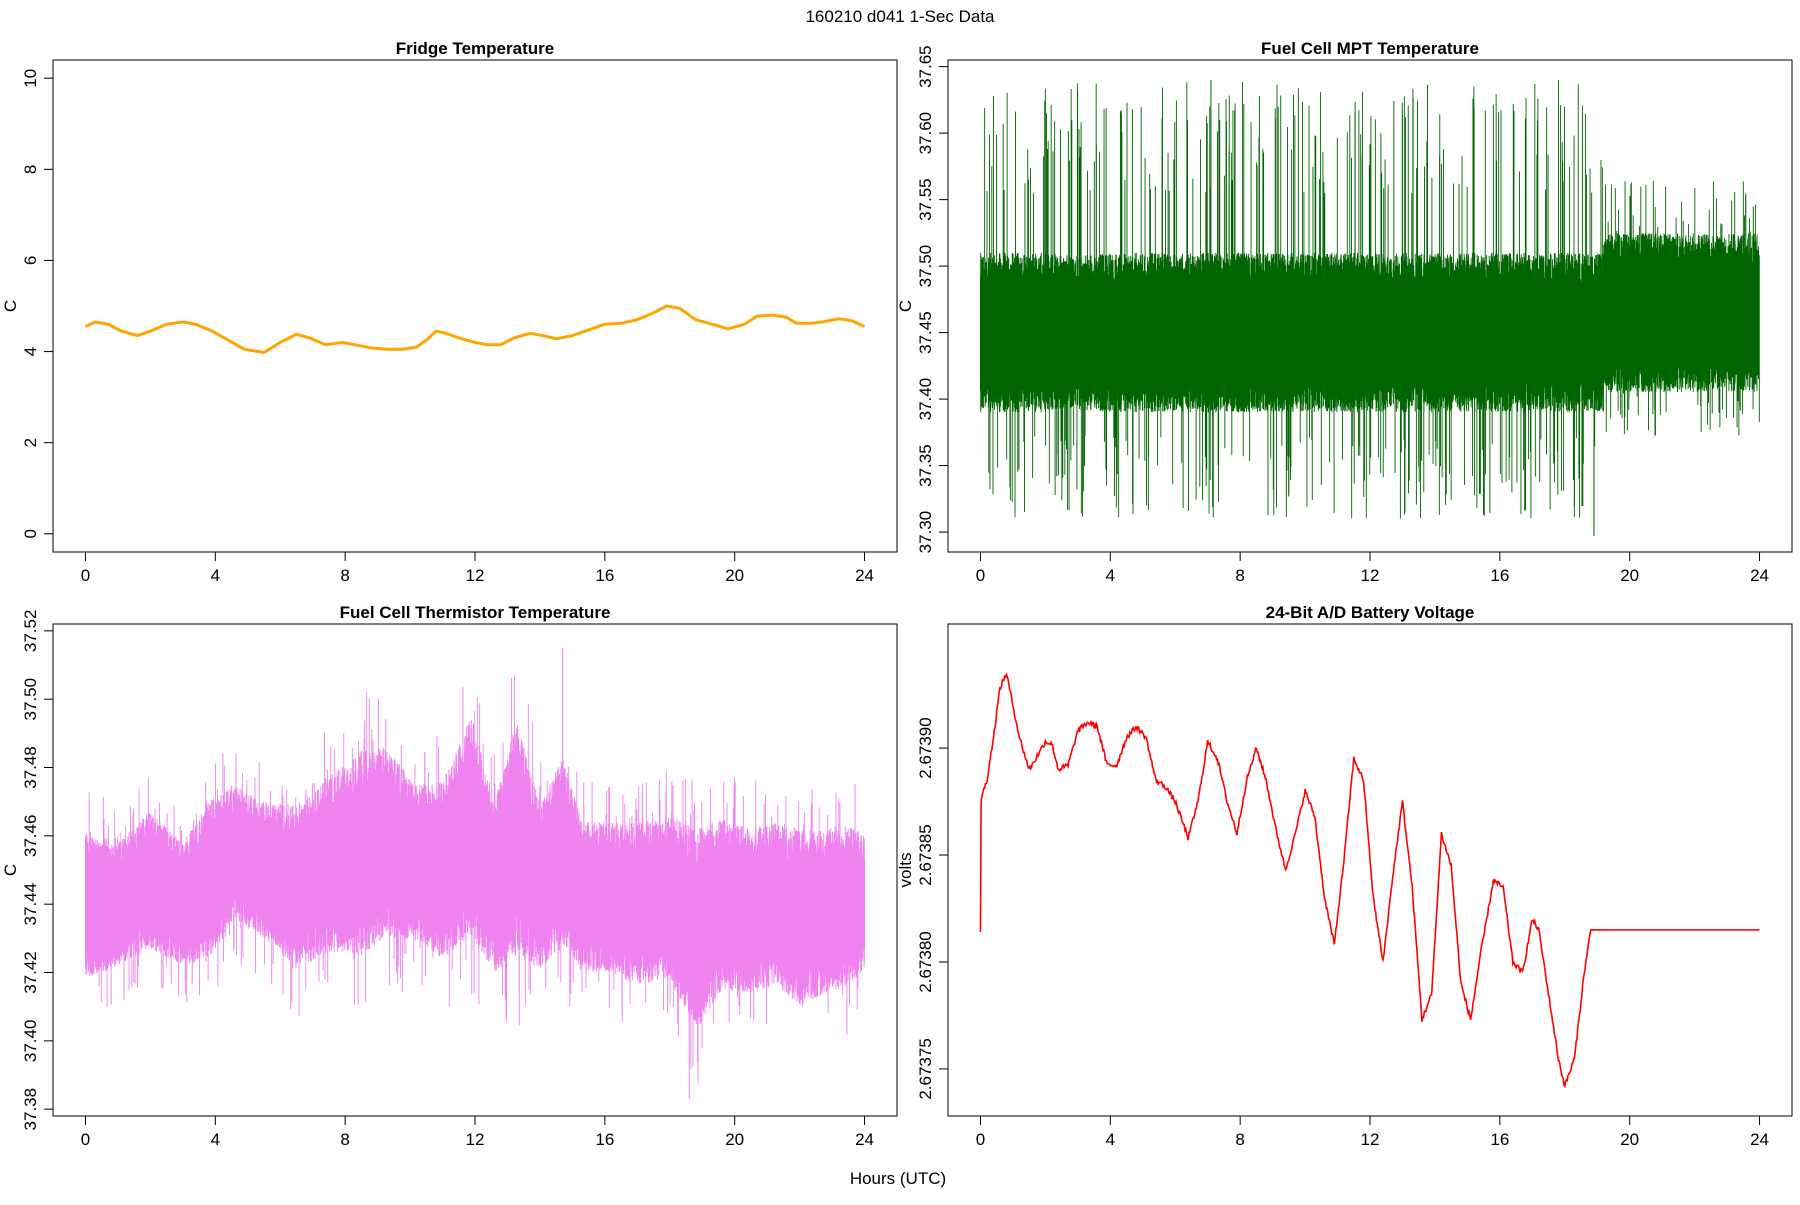 This screenshot has width=1800, height=1205. What do you see at coordinates (1370, 1139) in the screenshot?
I see `battery-xtick-label: 12` at bounding box center [1370, 1139].